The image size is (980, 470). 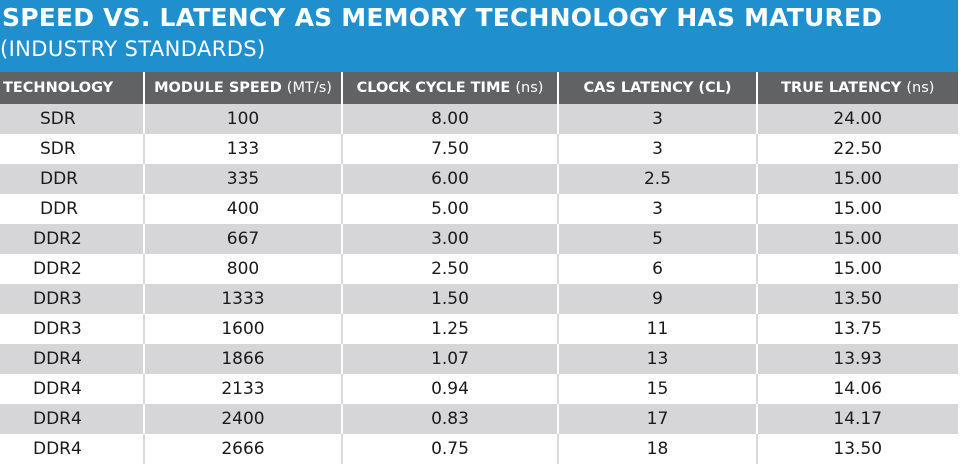 I want to click on cell-module-speed: 800, so click(x=243, y=269).